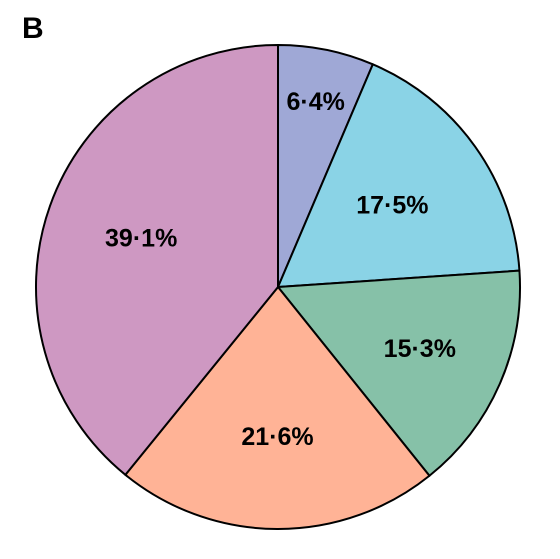 The image size is (560, 559). I want to click on pie-slice-label-3: 15·3%, so click(420, 349).